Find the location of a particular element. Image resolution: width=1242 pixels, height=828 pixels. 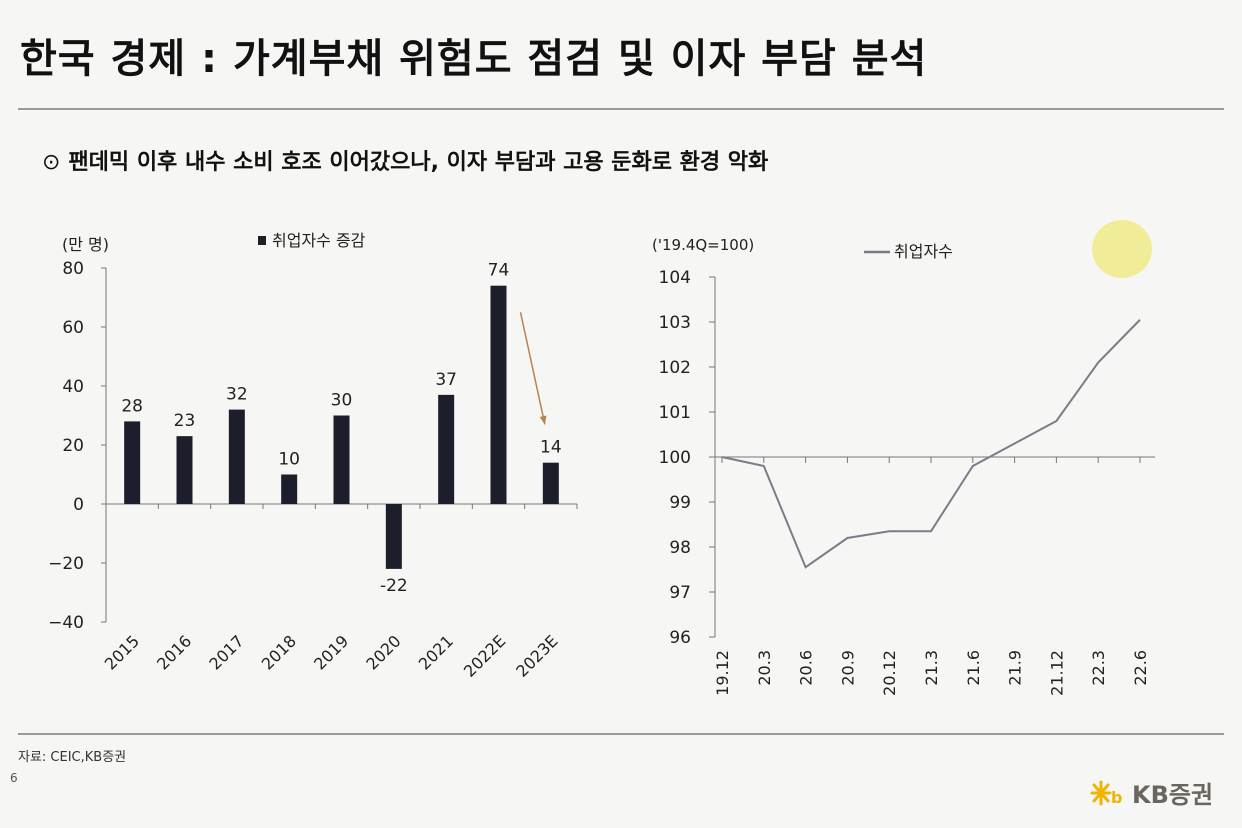

trend-arrow-head is located at coordinates (543, 420).